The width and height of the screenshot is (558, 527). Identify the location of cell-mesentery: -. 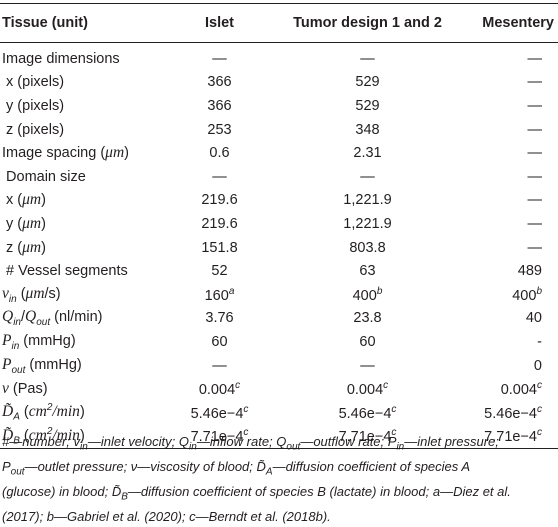
(539, 341).